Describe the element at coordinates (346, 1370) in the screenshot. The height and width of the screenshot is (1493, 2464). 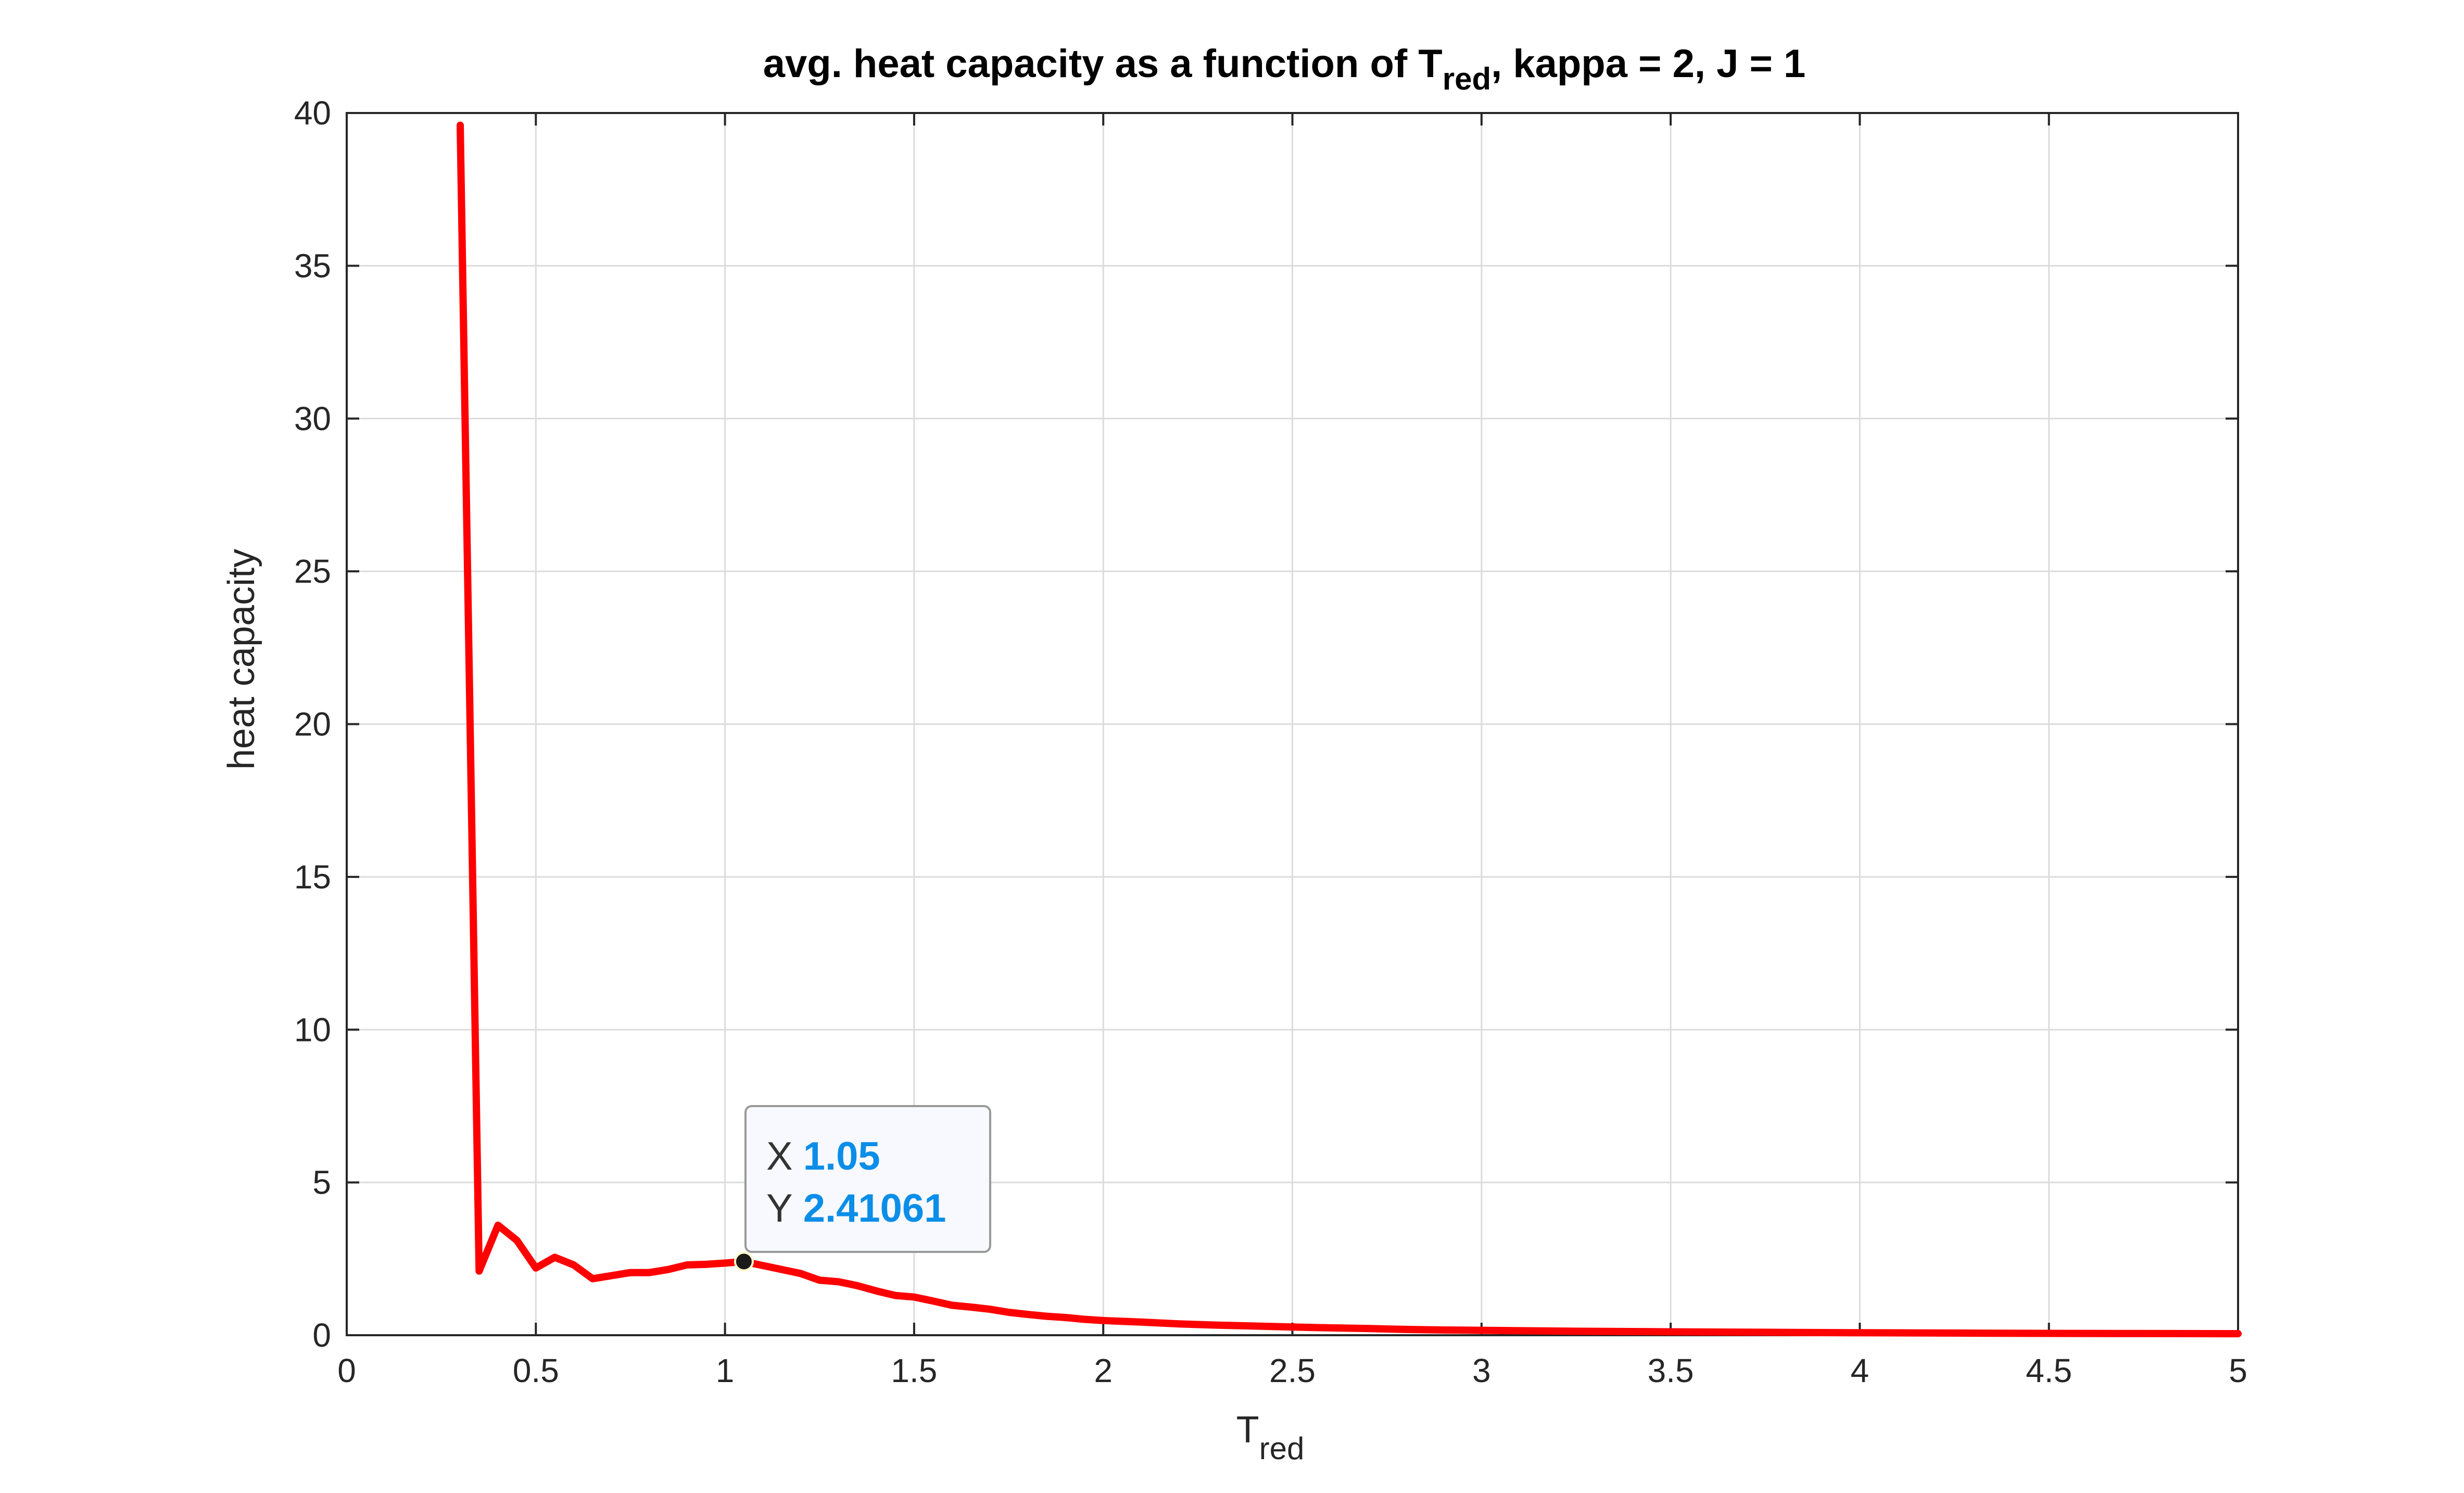
I see `x-tick-label: 0` at that location.